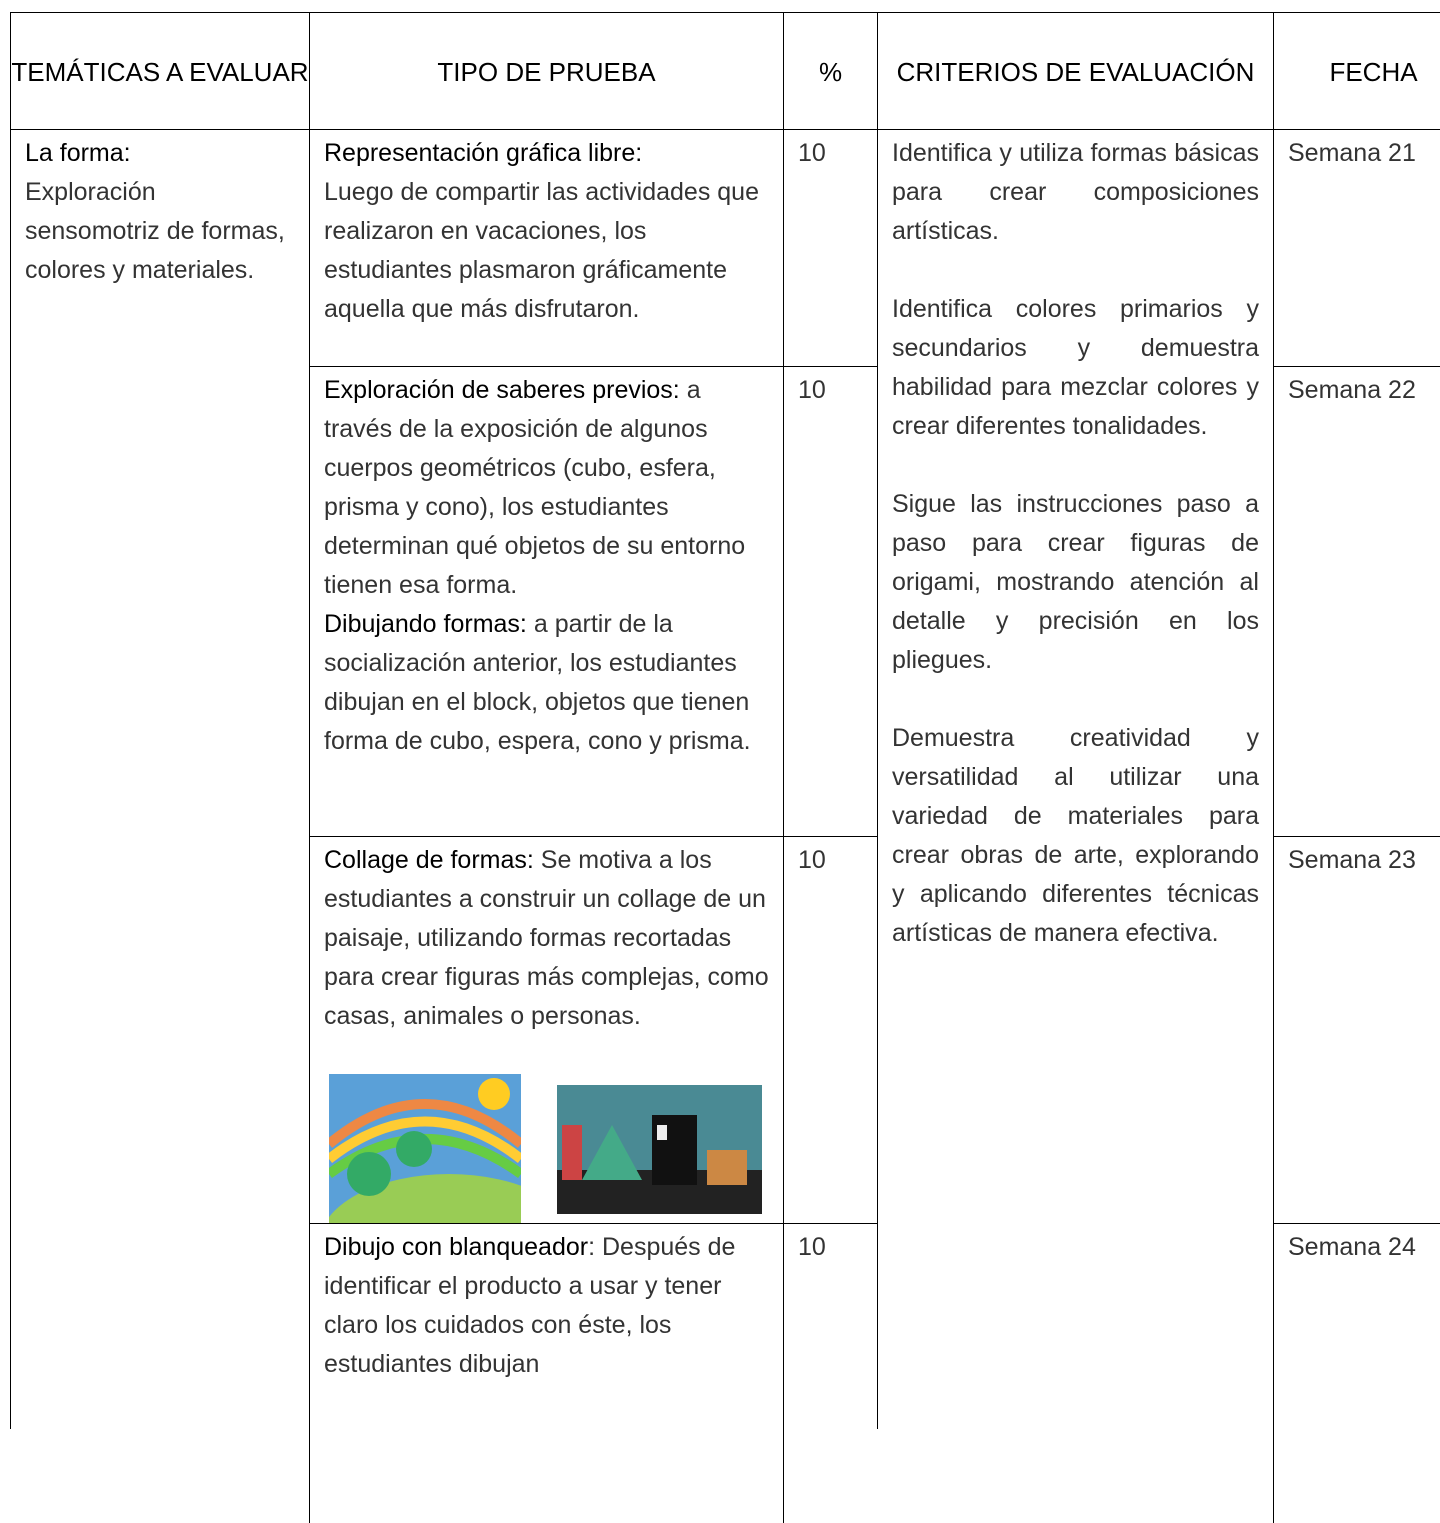 The height and width of the screenshot is (1523, 1440). Describe the element at coordinates (1352, 153) in the screenshot. I see `date: Semana 21` at that location.